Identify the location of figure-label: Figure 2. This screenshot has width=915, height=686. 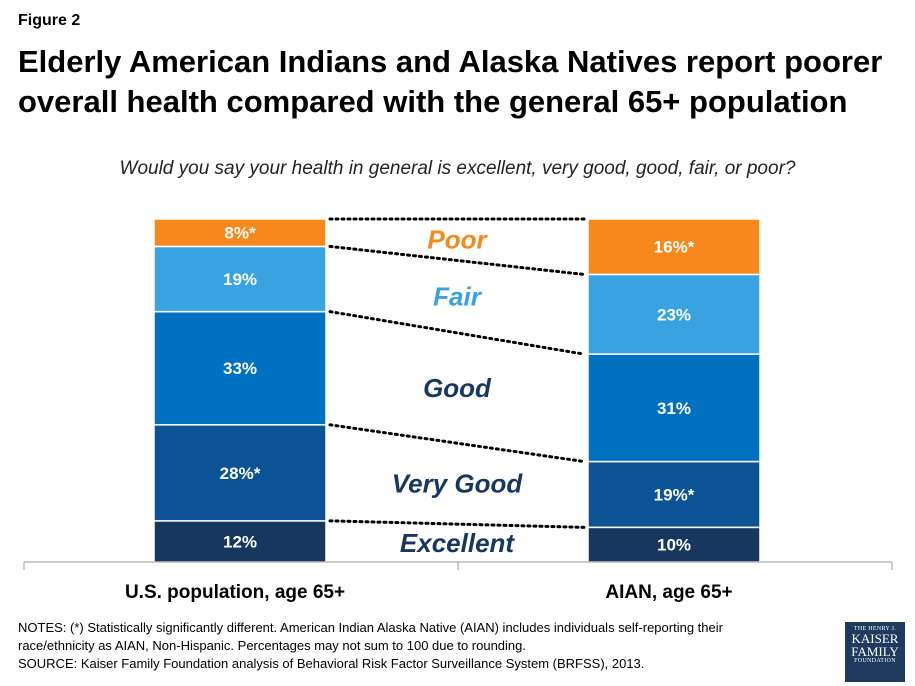
(49, 20).